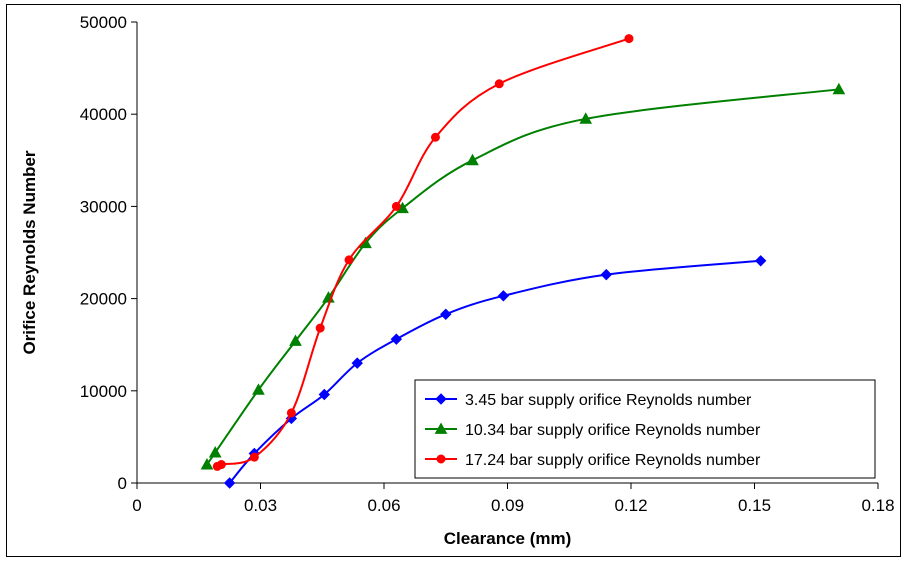  I want to click on x-tick-label: 0.15, so click(754, 505).